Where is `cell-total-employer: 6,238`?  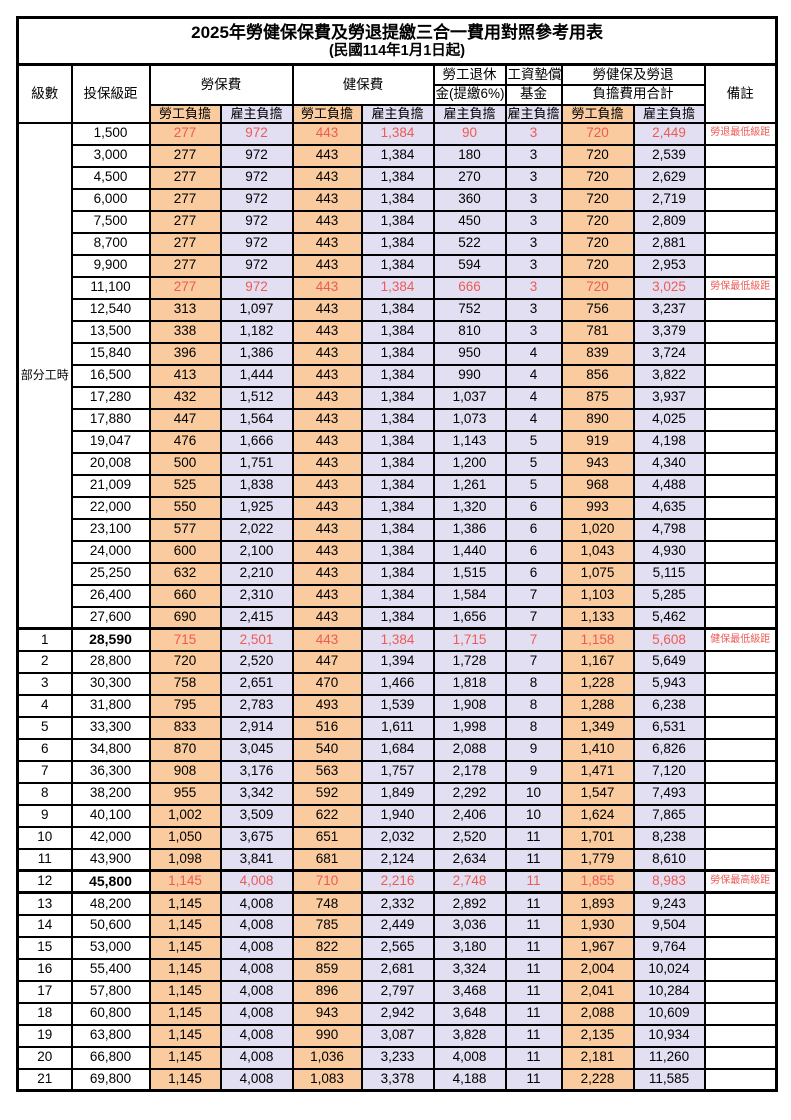 cell-total-employer: 6,238 is located at coordinates (669, 705).